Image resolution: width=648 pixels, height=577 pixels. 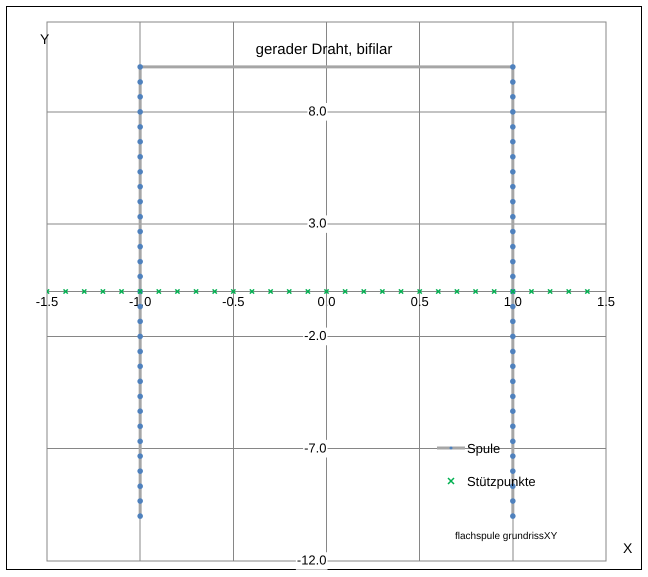 What do you see at coordinates (326, 301) in the screenshot?
I see `x-tick-label: 0.0` at bounding box center [326, 301].